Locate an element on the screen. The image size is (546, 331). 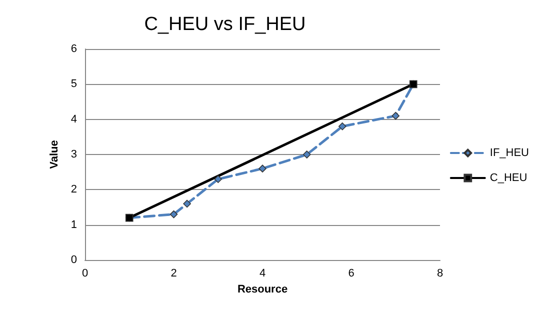
legend-label: C_HEU is located at coordinates (509, 178).